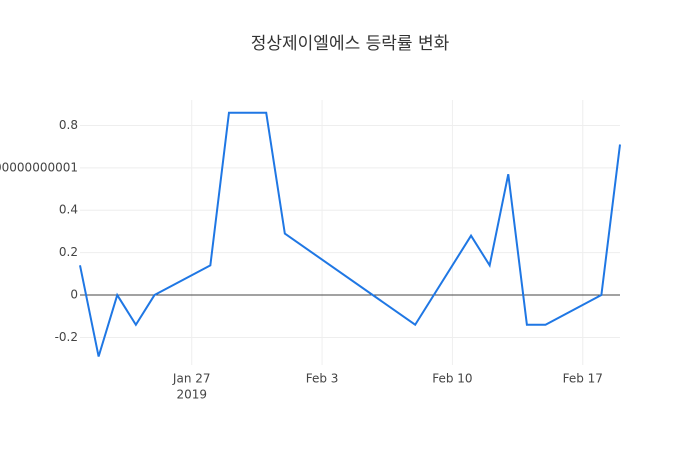  What do you see at coordinates (68, 125) in the screenshot?
I see `y-tick-label: 0.8` at bounding box center [68, 125].